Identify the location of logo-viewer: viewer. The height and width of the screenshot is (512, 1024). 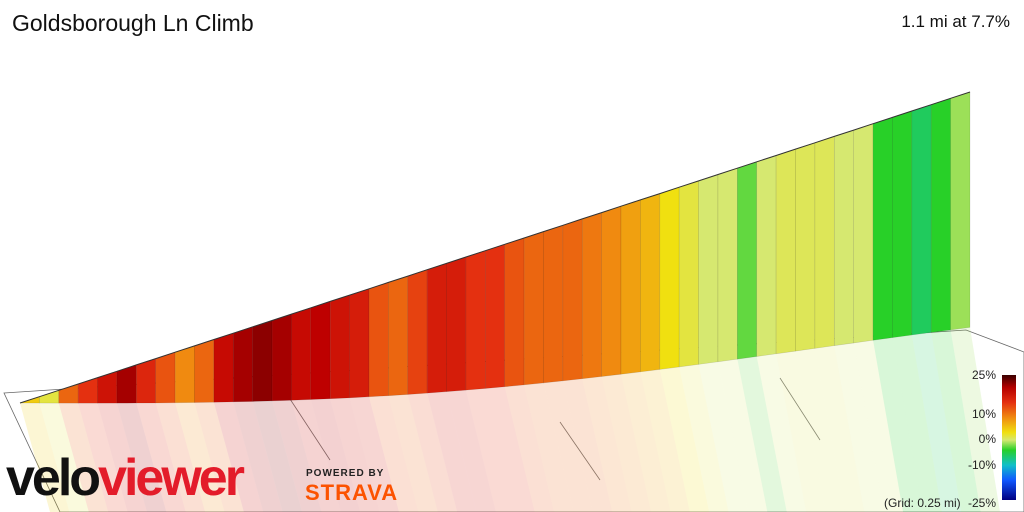
(171, 478).